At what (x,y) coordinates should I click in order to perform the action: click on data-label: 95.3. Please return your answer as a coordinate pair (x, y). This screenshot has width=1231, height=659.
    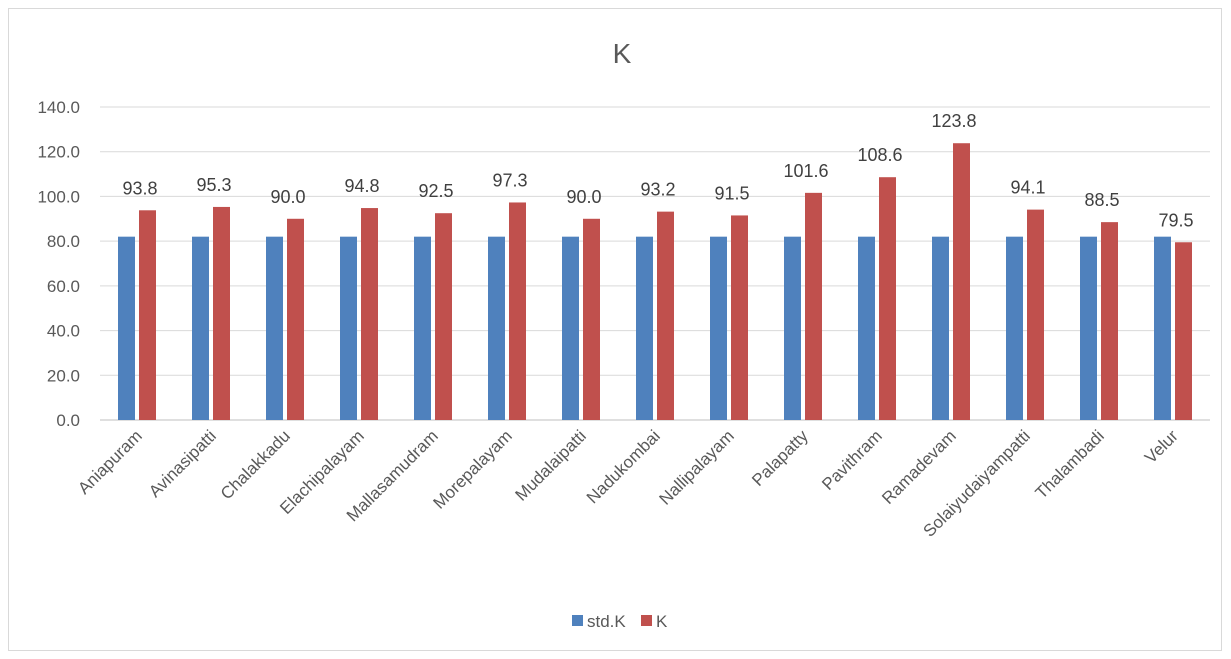
    Looking at the image, I should click on (213, 185).